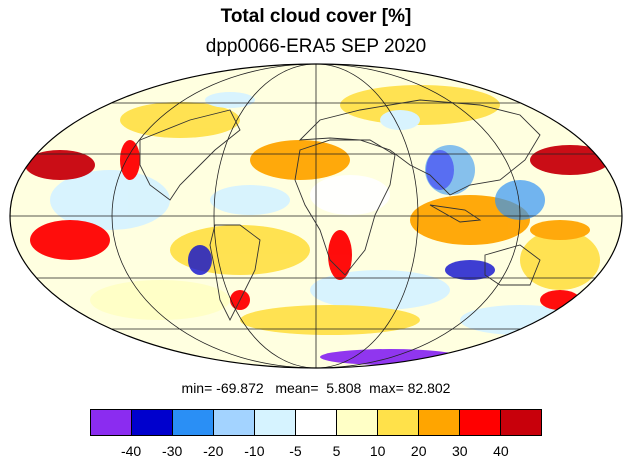 Image resolution: width=632 pixels, height=466 pixels. Describe the element at coordinates (316, 16) in the screenshot. I see `map-title: Total cloud cover [%]` at that location.